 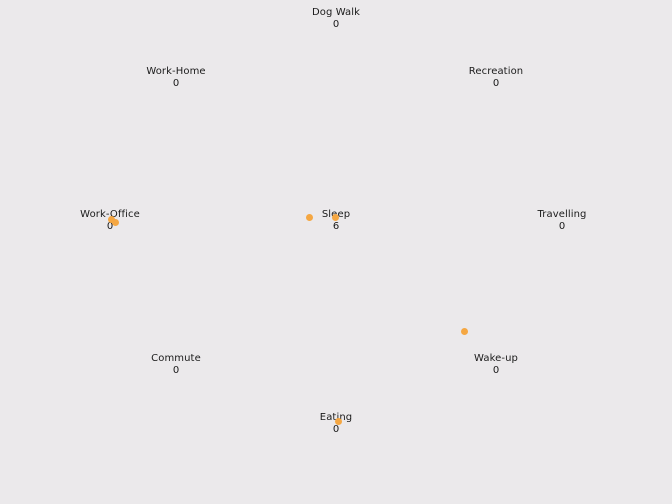 I want to click on activity-node-dog-walk: Dog Walk 0, so click(x=336, y=19).